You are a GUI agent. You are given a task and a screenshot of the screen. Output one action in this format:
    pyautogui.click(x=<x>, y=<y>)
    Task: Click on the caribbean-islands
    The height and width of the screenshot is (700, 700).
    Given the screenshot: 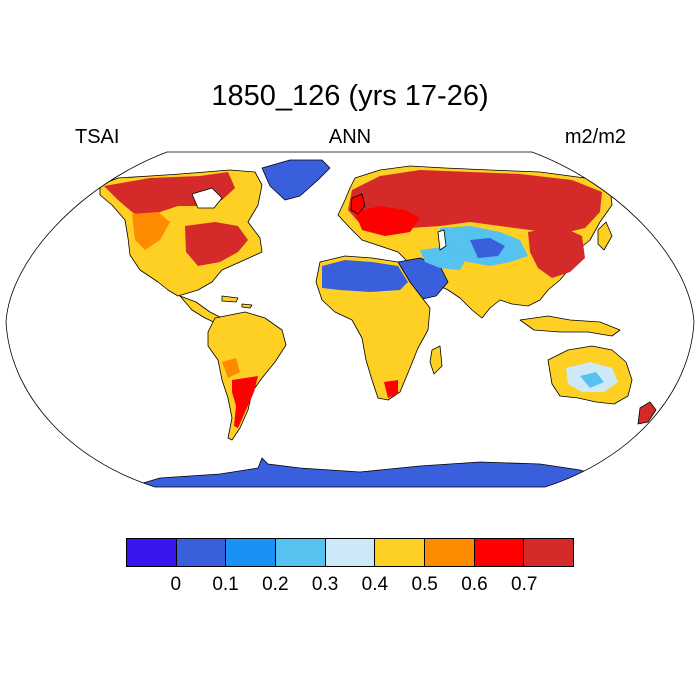 What is the action you would take?
    pyautogui.click(x=237, y=302)
    